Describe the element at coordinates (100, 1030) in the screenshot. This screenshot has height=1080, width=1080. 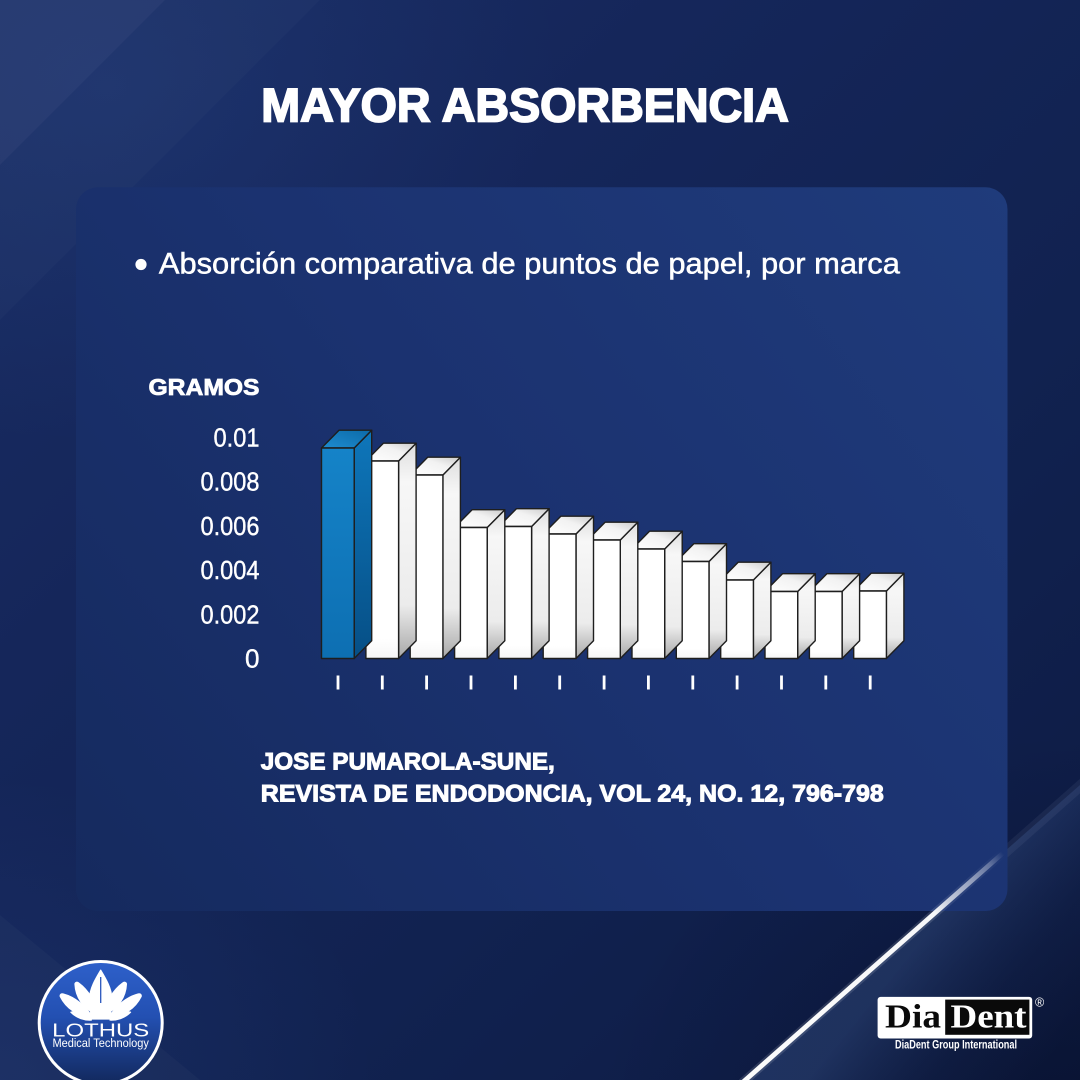
I see `svg-text: LOTHUS` at that location.